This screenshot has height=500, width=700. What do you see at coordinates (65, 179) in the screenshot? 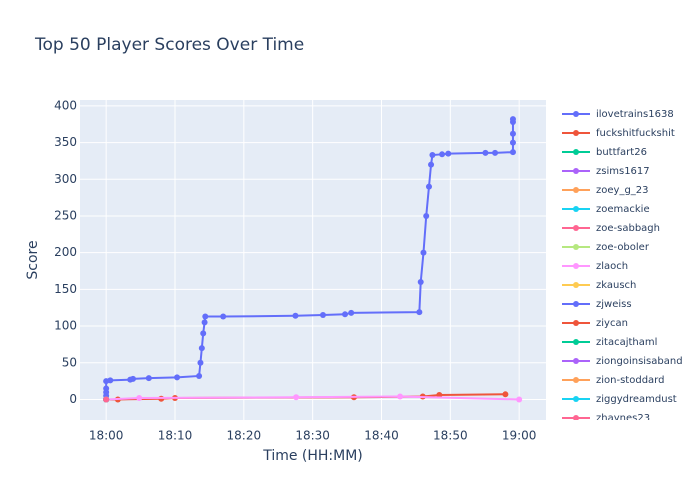
I see `y-tick-label: 300` at bounding box center [65, 179].